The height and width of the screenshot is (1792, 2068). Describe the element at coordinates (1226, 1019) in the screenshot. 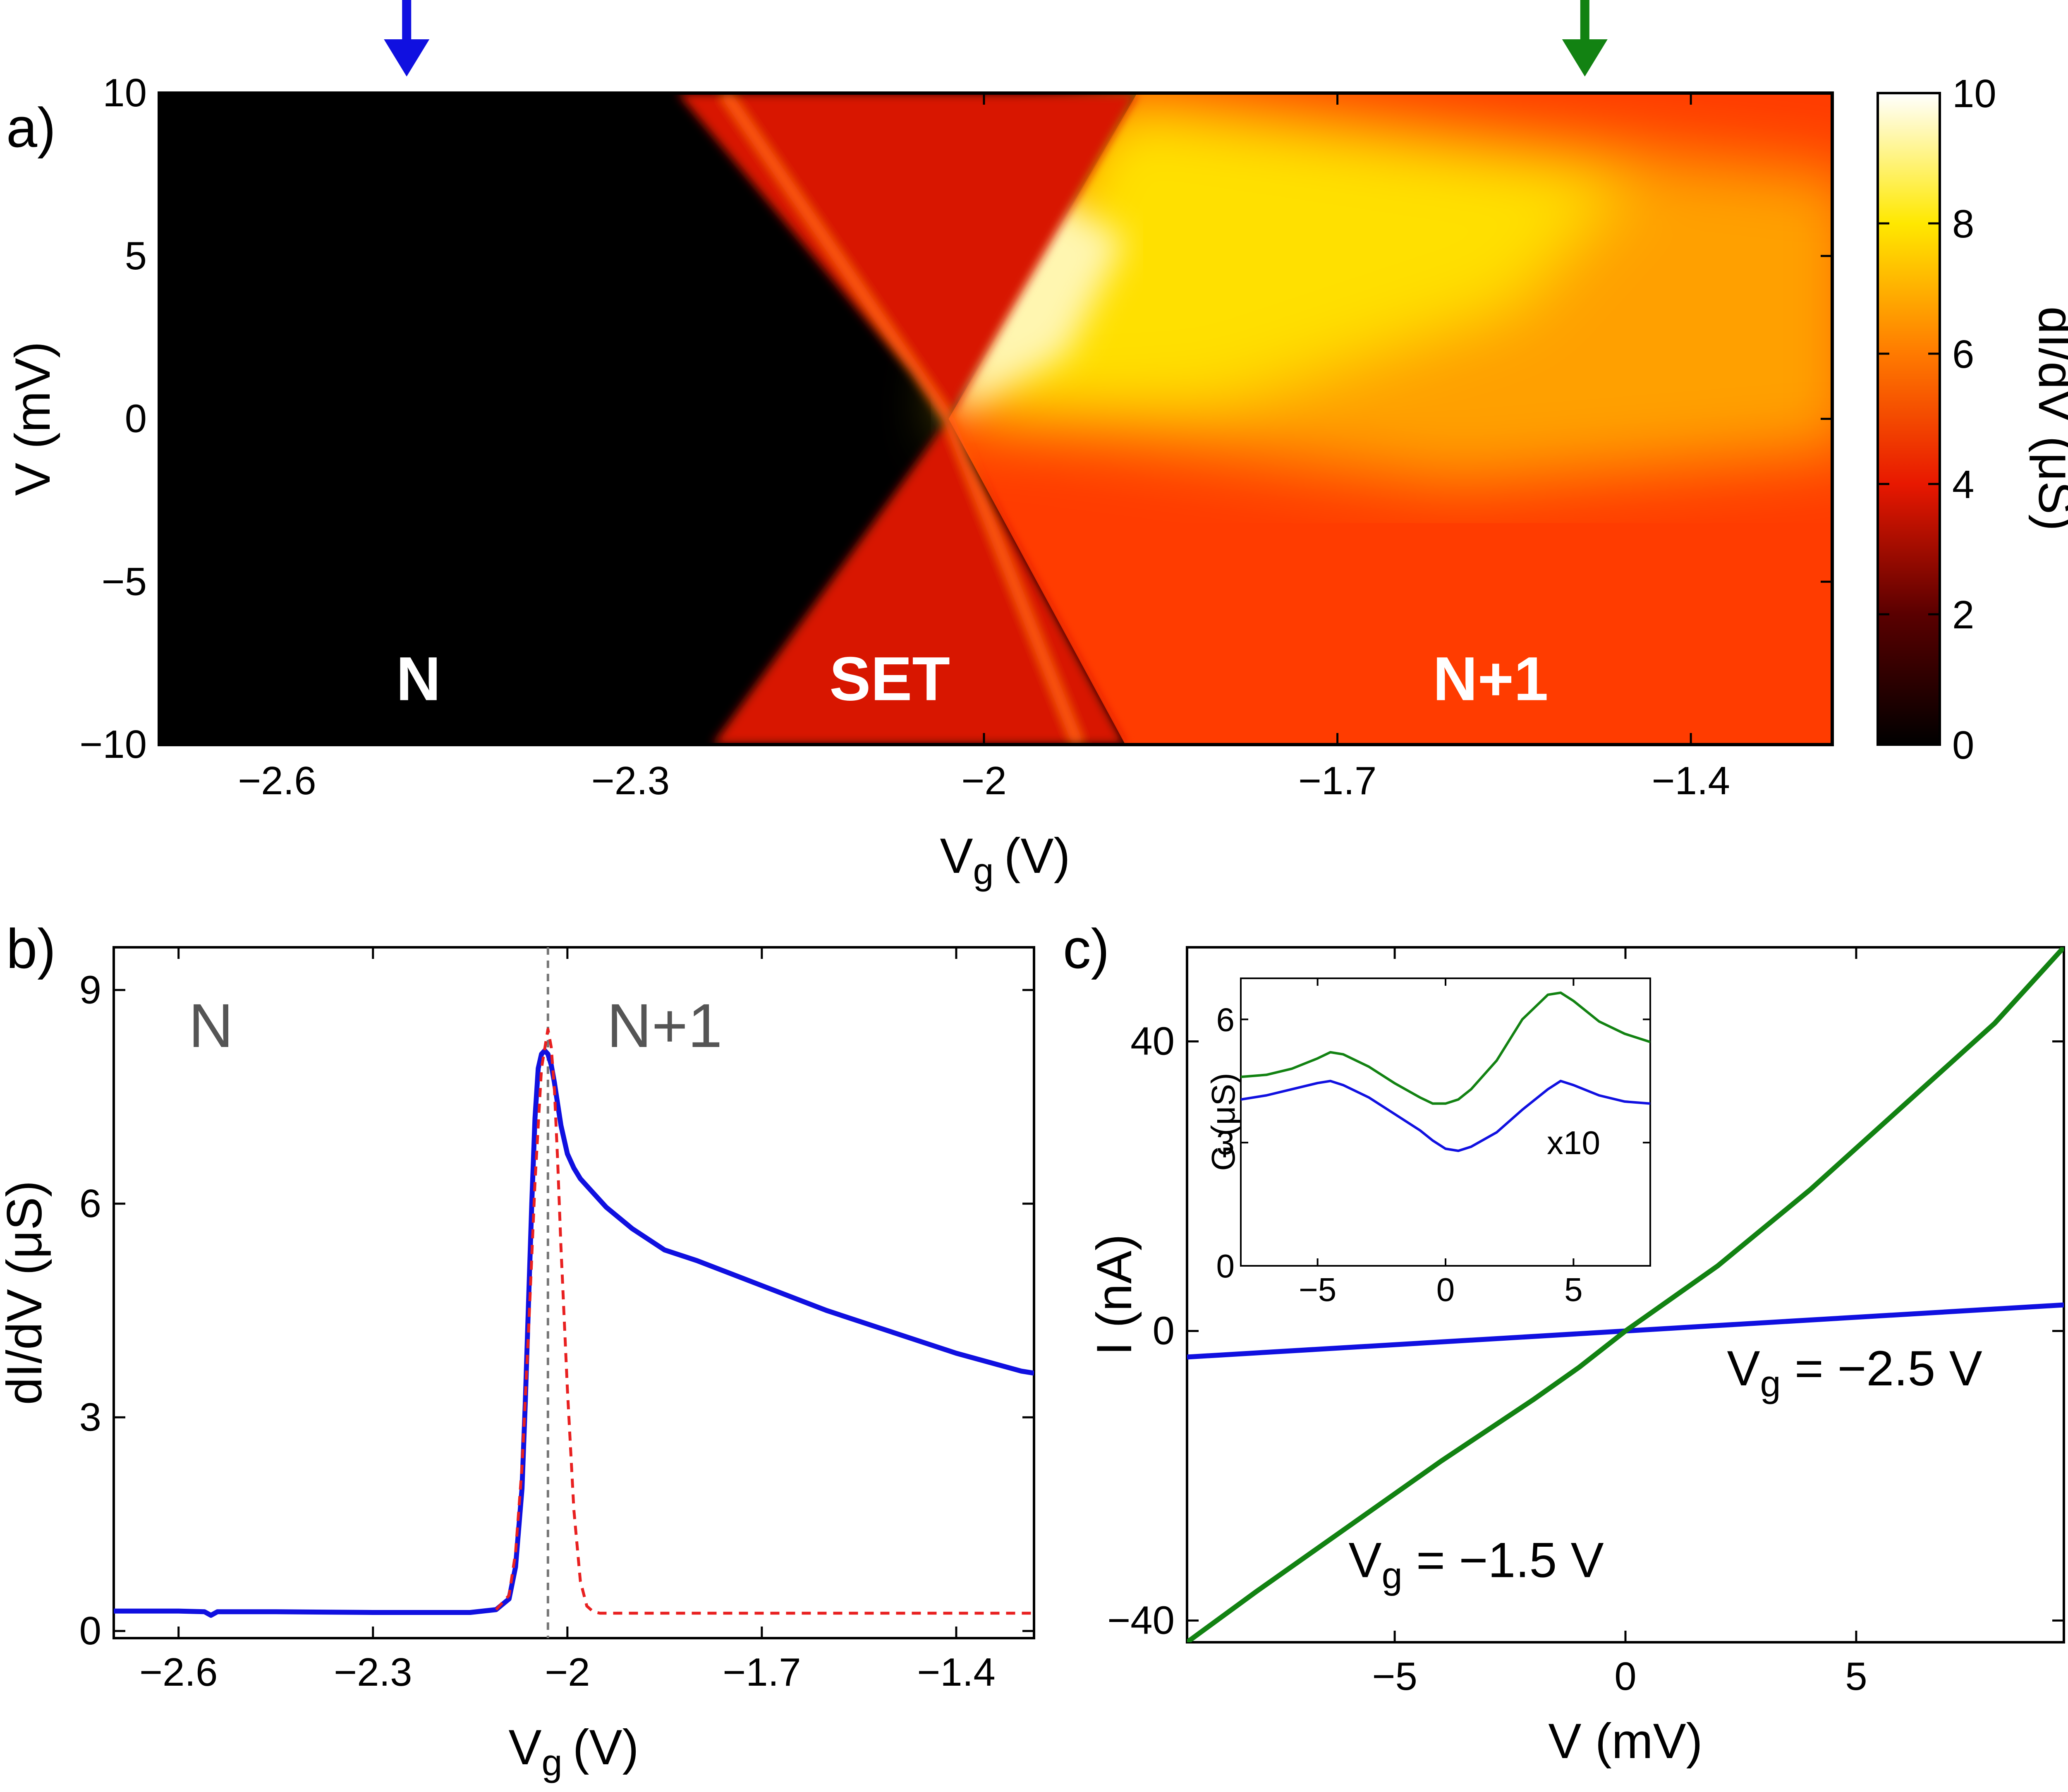

I see `inset-ytick-label: 6` at that location.